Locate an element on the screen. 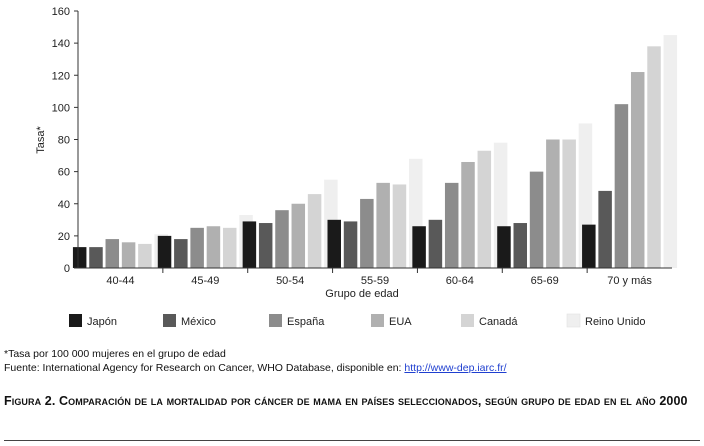 This screenshot has height=446, width=704. y-tick-label: 60 is located at coordinates (64, 173).